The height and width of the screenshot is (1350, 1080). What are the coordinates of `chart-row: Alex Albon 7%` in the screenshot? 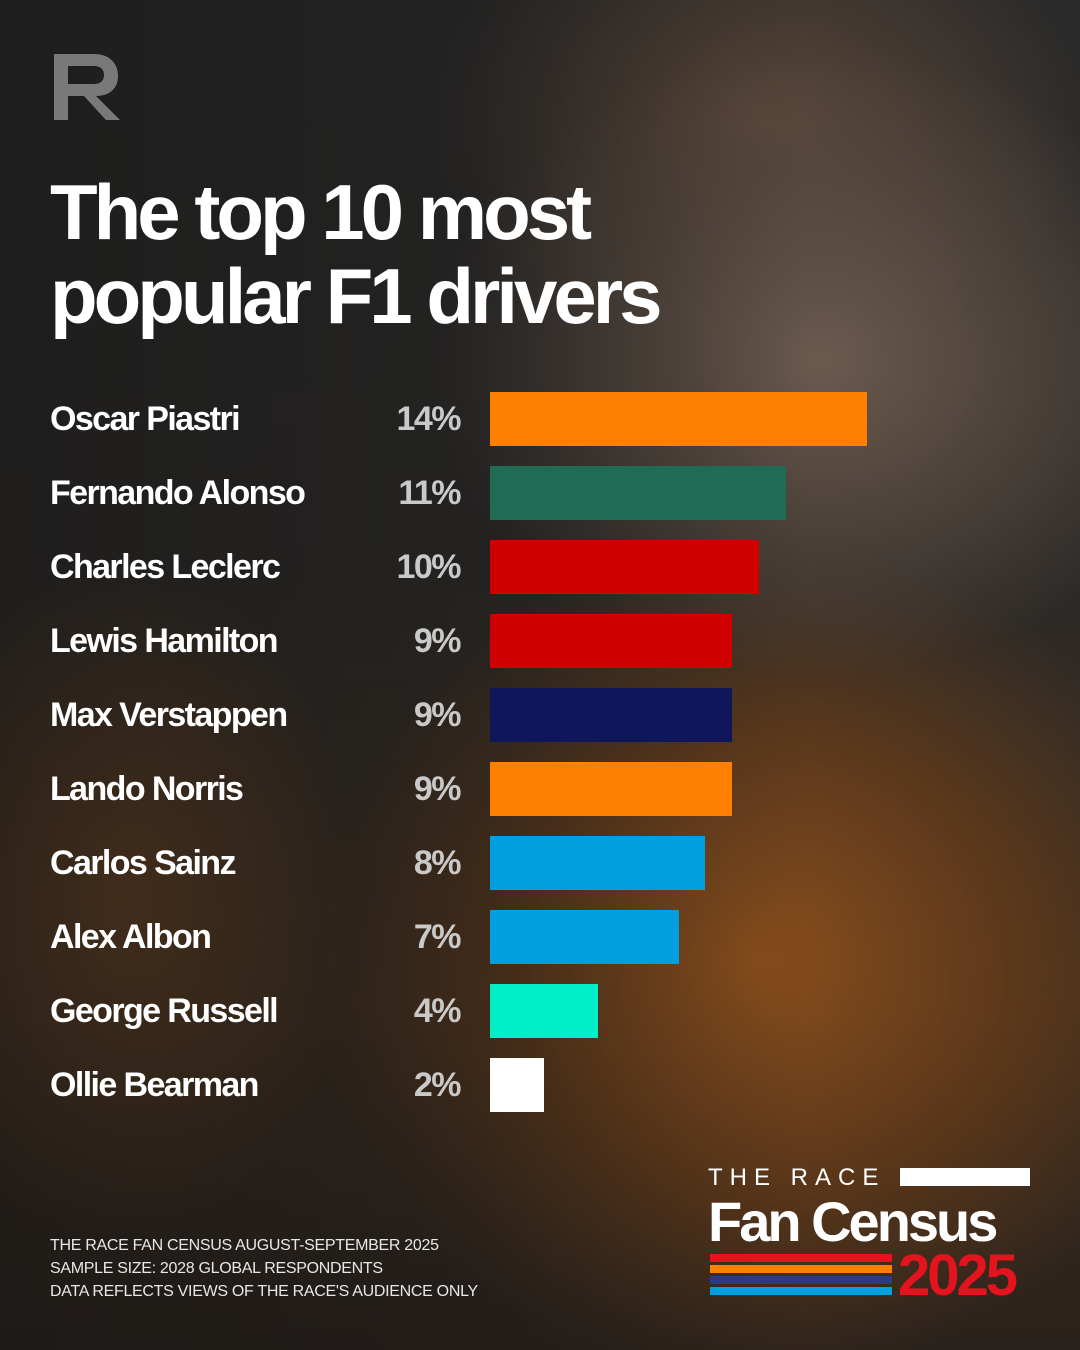 It's located at (540, 938).